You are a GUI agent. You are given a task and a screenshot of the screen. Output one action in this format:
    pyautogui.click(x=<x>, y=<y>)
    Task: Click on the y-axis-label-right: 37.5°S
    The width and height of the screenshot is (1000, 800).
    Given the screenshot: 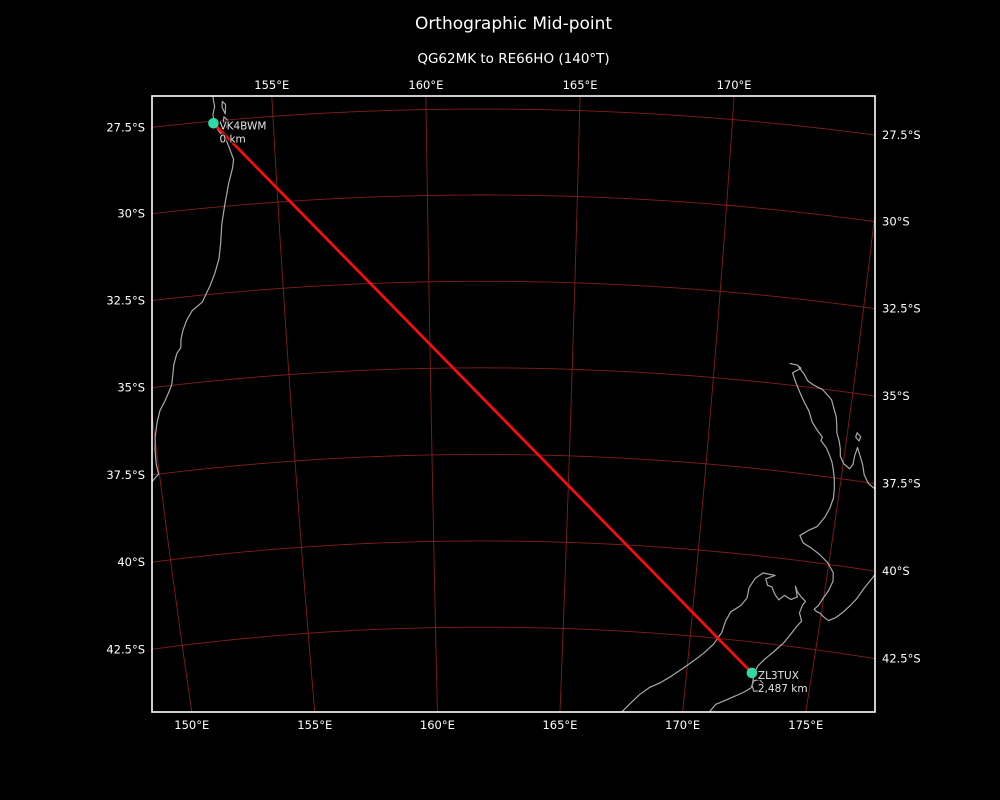 What is the action you would take?
    pyautogui.click(x=901, y=484)
    